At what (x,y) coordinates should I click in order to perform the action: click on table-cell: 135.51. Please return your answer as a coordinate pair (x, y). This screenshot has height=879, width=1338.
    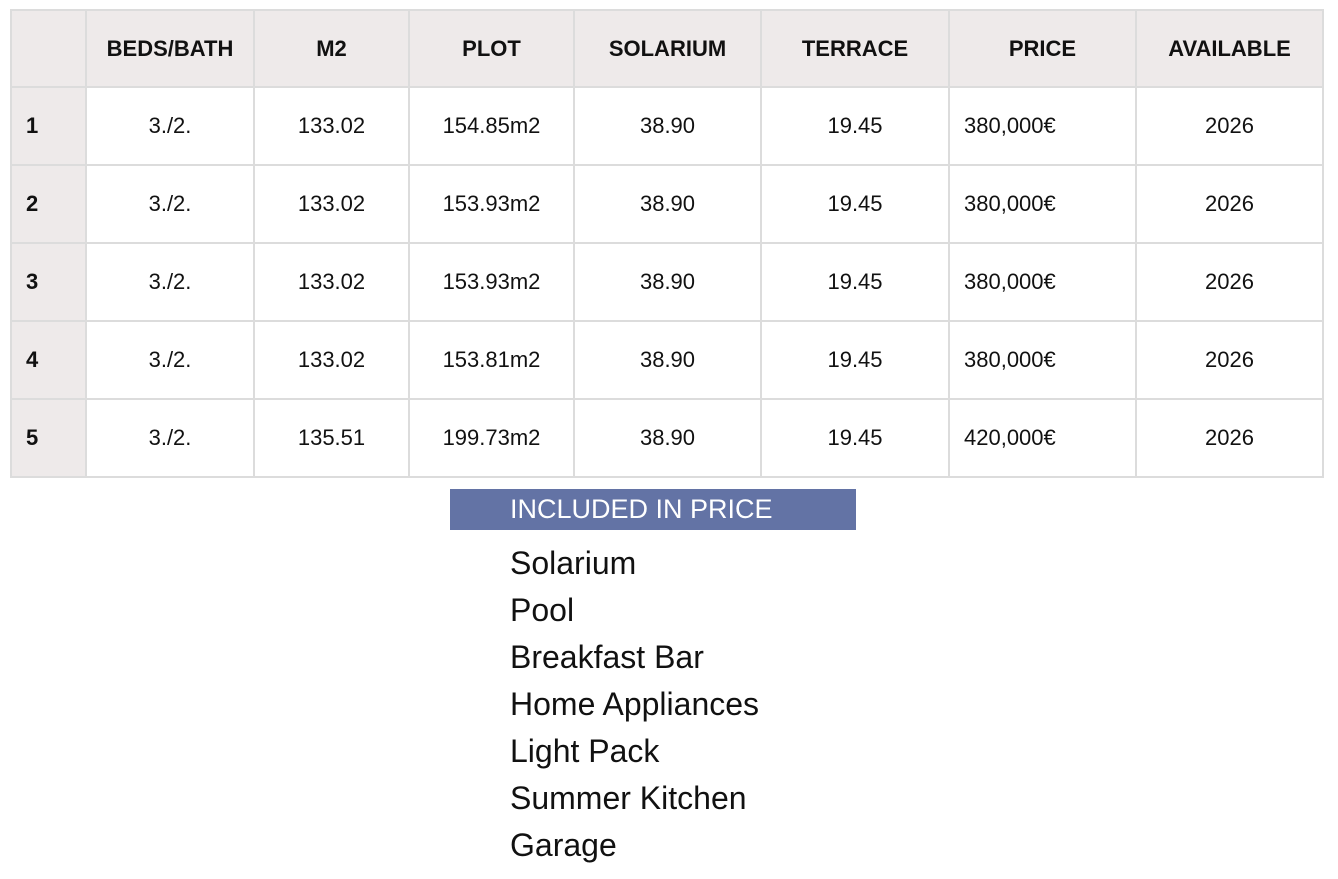
    Looking at the image, I should click on (331, 438).